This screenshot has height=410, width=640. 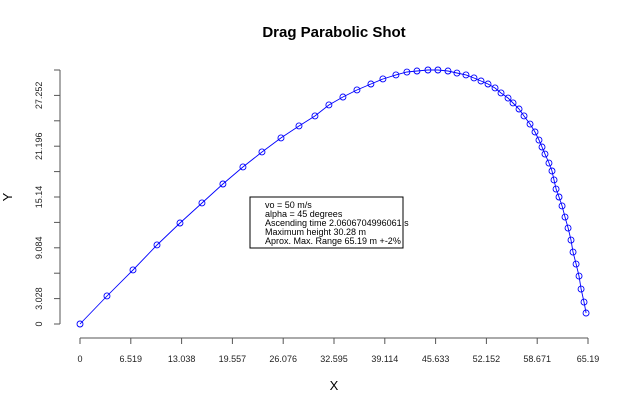 What do you see at coordinates (304, 214) in the screenshot?
I see `legend-line: alpha = 45 degrees` at bounding box center [304, 214].